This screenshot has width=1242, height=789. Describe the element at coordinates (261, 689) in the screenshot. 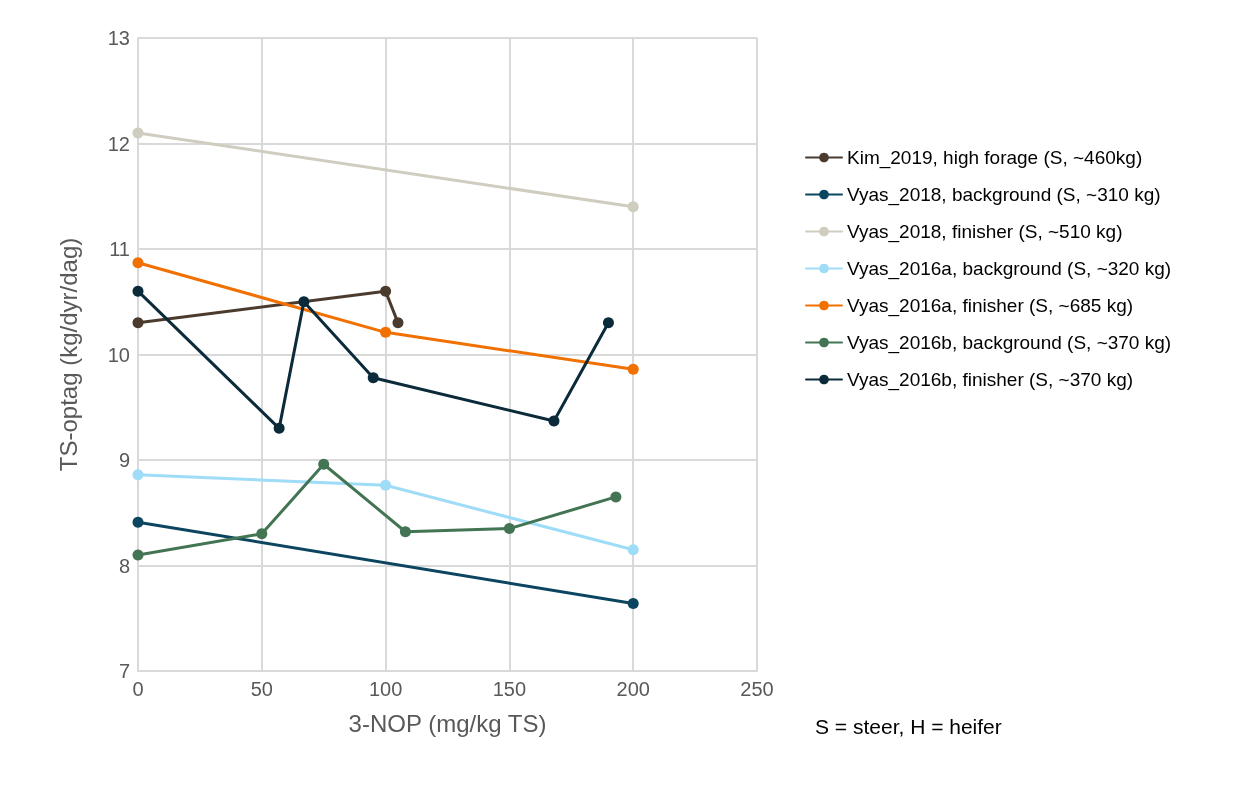

I see `x-tick-label: 50` at that location.